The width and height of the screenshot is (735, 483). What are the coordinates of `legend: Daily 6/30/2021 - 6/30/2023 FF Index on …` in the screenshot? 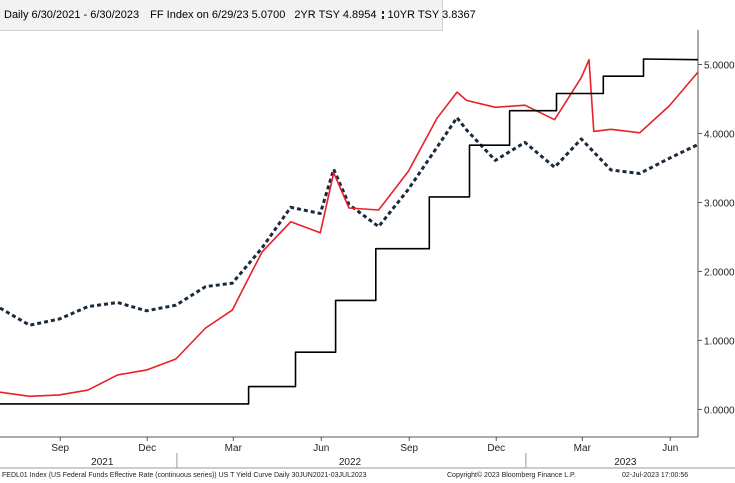 It's located at (238, 15).